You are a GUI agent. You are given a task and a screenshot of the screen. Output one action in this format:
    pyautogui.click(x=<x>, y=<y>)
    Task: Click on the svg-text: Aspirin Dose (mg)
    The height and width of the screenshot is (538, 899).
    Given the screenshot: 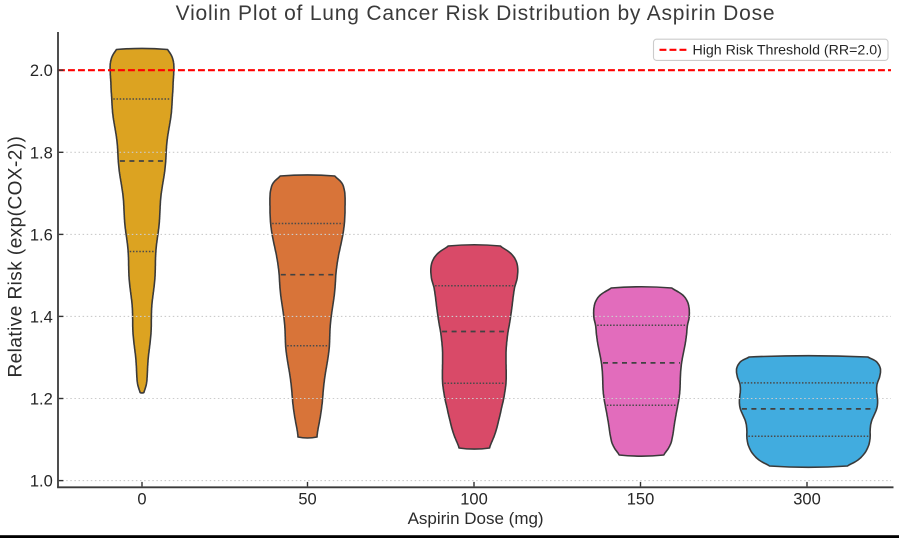 What is the action you would take?
    pyautogui.click(x=476, y=518)
    